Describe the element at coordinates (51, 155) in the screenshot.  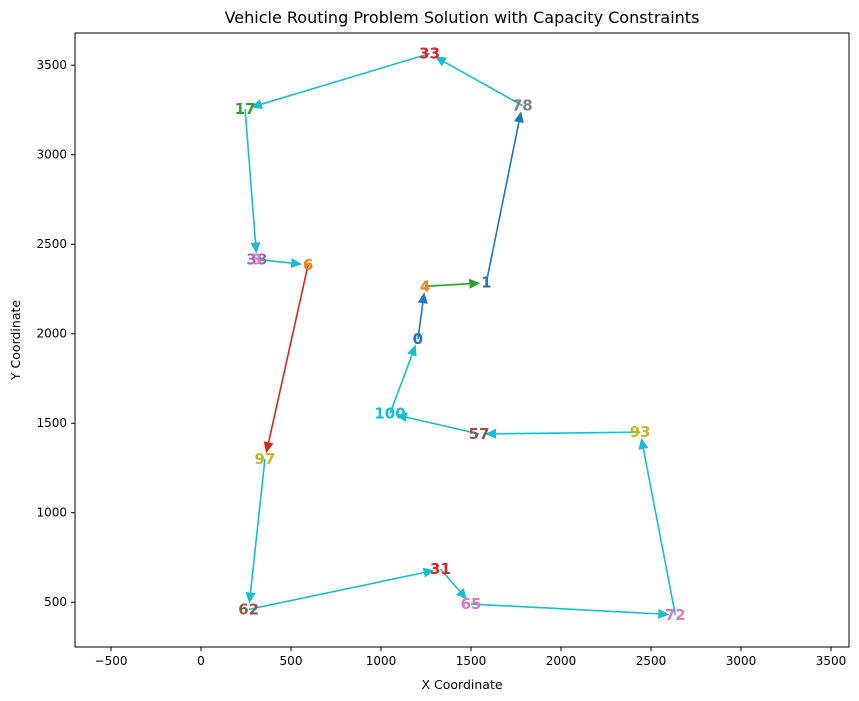
I see `y-tick-label: 3000` at that location.